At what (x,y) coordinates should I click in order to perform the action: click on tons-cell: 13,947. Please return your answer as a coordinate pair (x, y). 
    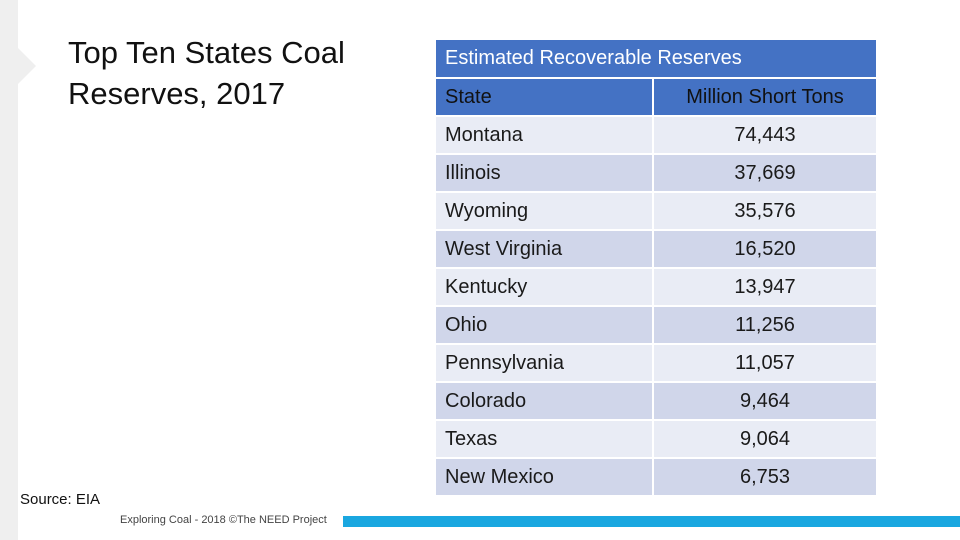
    Looking at the image, I should click on (765, 287).